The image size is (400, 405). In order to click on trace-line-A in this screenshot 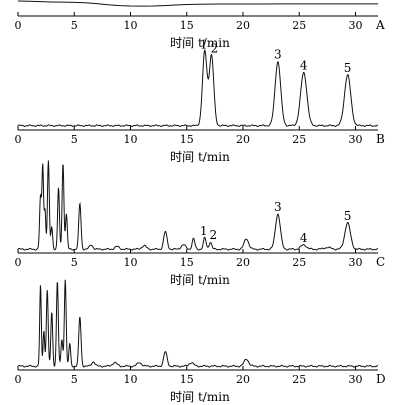, I will do `click(197, 3)`.